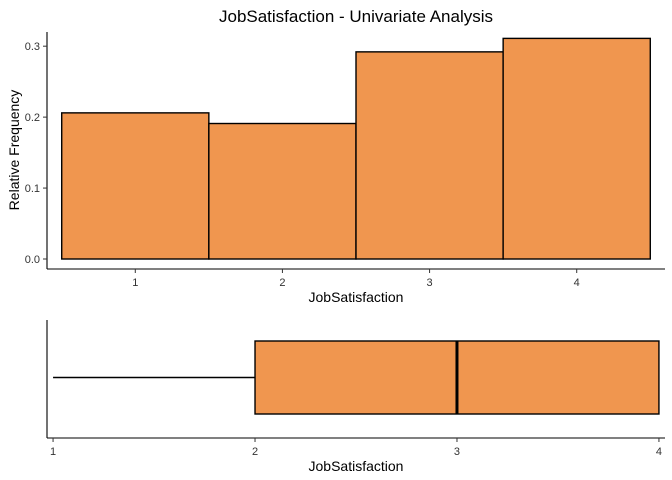  What do you see at coordinates (36, 153) in the screenshot?
I see `histogram-y-ticks: 0.0 0.1 0.2 0.3` at bounding box center [36, 153].